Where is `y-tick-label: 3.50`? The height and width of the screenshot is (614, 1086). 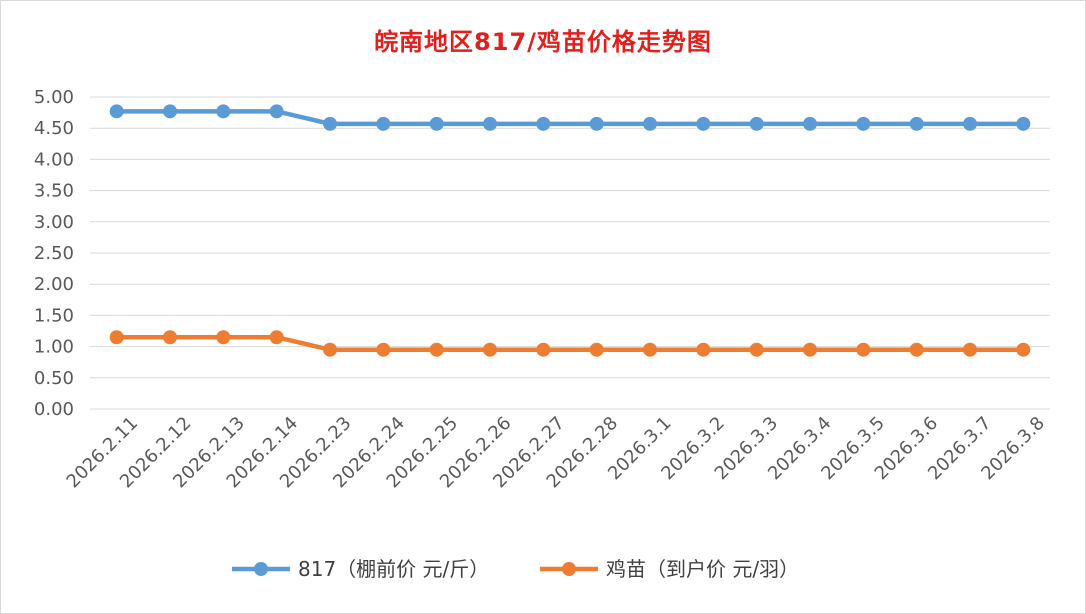 y-tick-label: 3.50 is located at coordinates (54, 191).